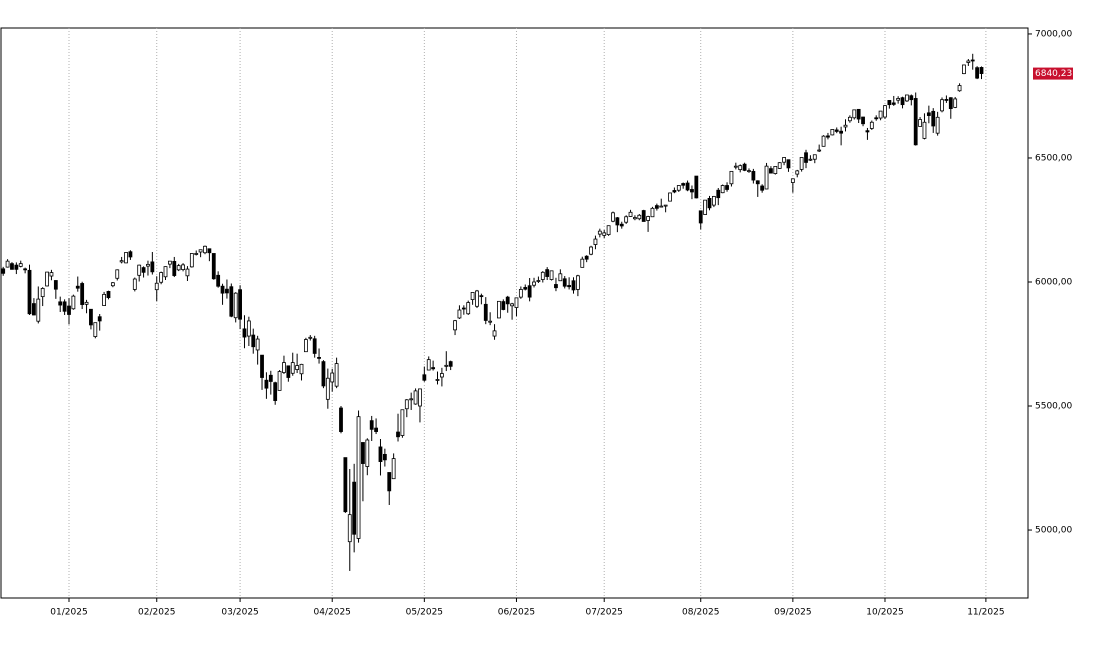 Image resolution: width=1102 pixels, height=645 pixels. Describe the element at coordinates (792, 613) in the screenshot. I see `x-tick-label: 09/2025` at that location.